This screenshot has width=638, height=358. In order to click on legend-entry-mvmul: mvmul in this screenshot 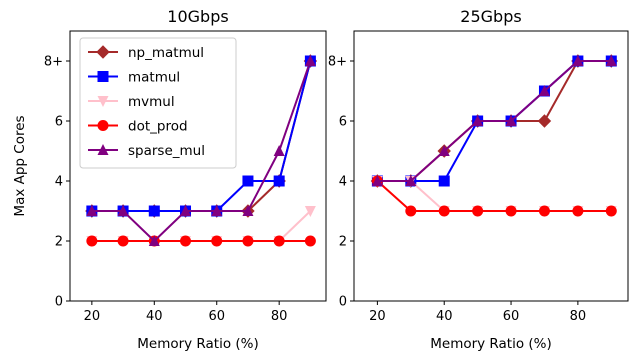, I will do `click(131, 102)`.